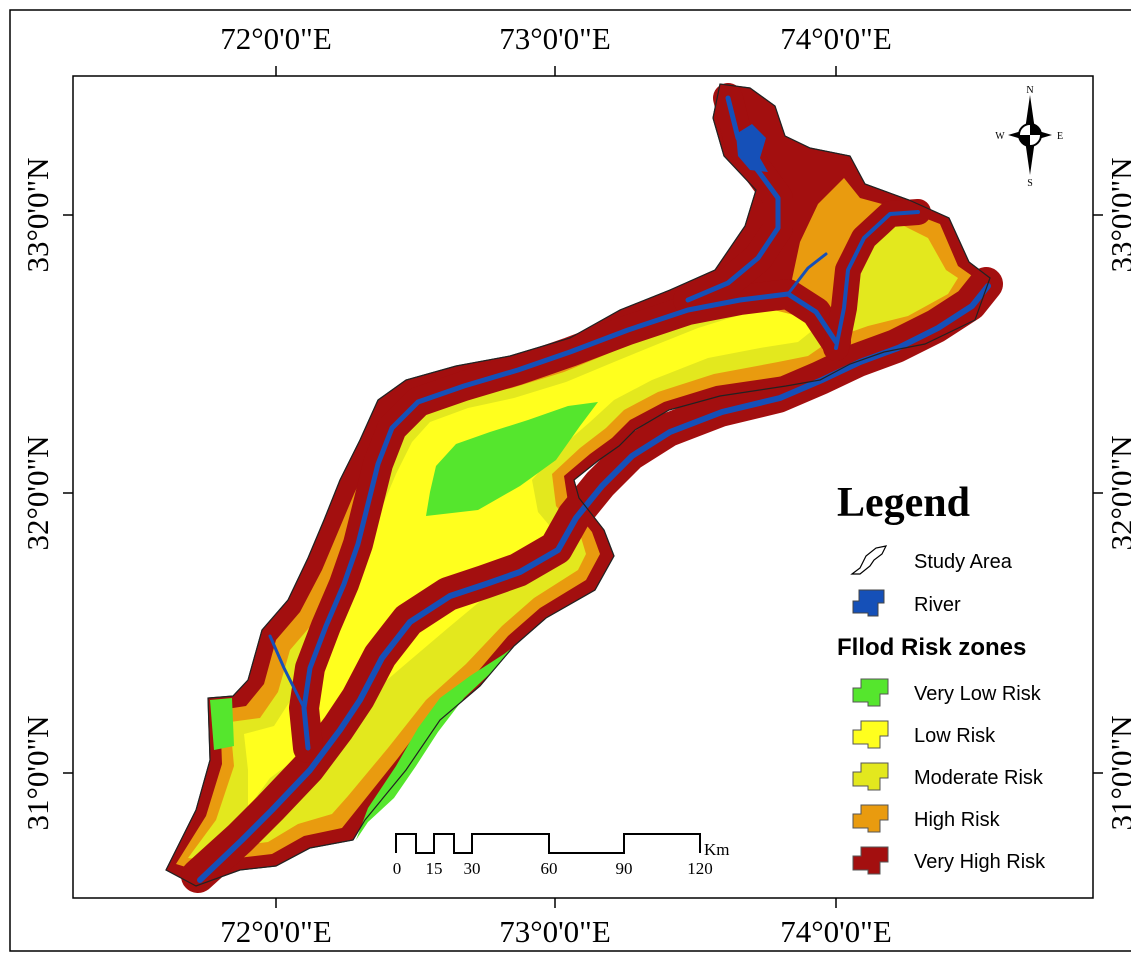 The height and width of the screenshot is (953, 1131). I want to click on legend-label-moderate-risk: Moderate Risk, so click(979, 778).